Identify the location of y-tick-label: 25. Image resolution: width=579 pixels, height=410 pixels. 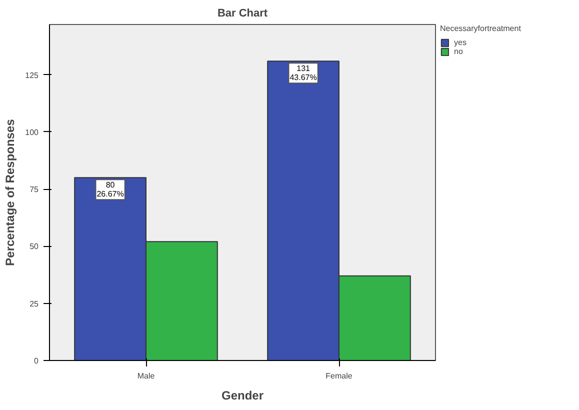
(35, 303).